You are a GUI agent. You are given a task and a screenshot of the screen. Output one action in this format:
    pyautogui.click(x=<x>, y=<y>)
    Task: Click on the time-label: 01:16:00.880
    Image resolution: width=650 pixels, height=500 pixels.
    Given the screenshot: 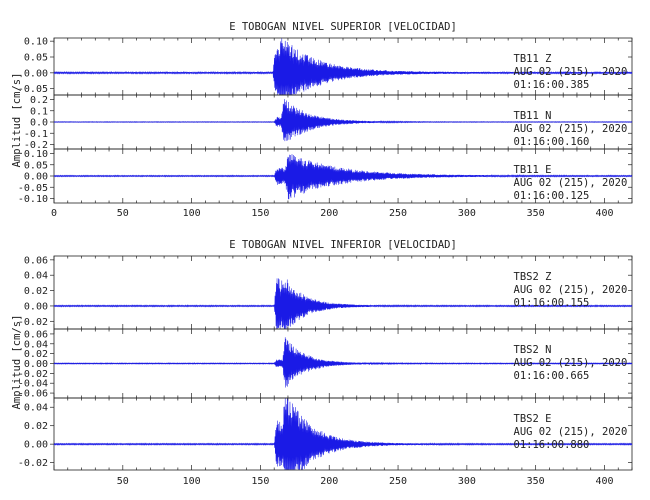 What is the action you would take?
    pyautogui.click(x=552, y=445)
    